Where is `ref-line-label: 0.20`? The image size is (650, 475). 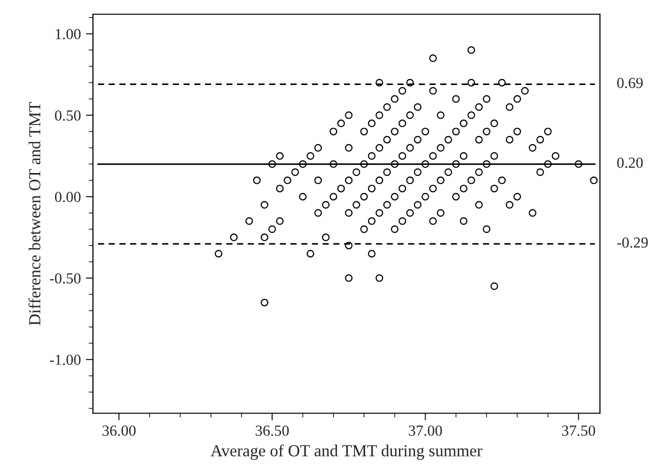 ref-line-label: 0.20 is located at coordinates (630, 163).